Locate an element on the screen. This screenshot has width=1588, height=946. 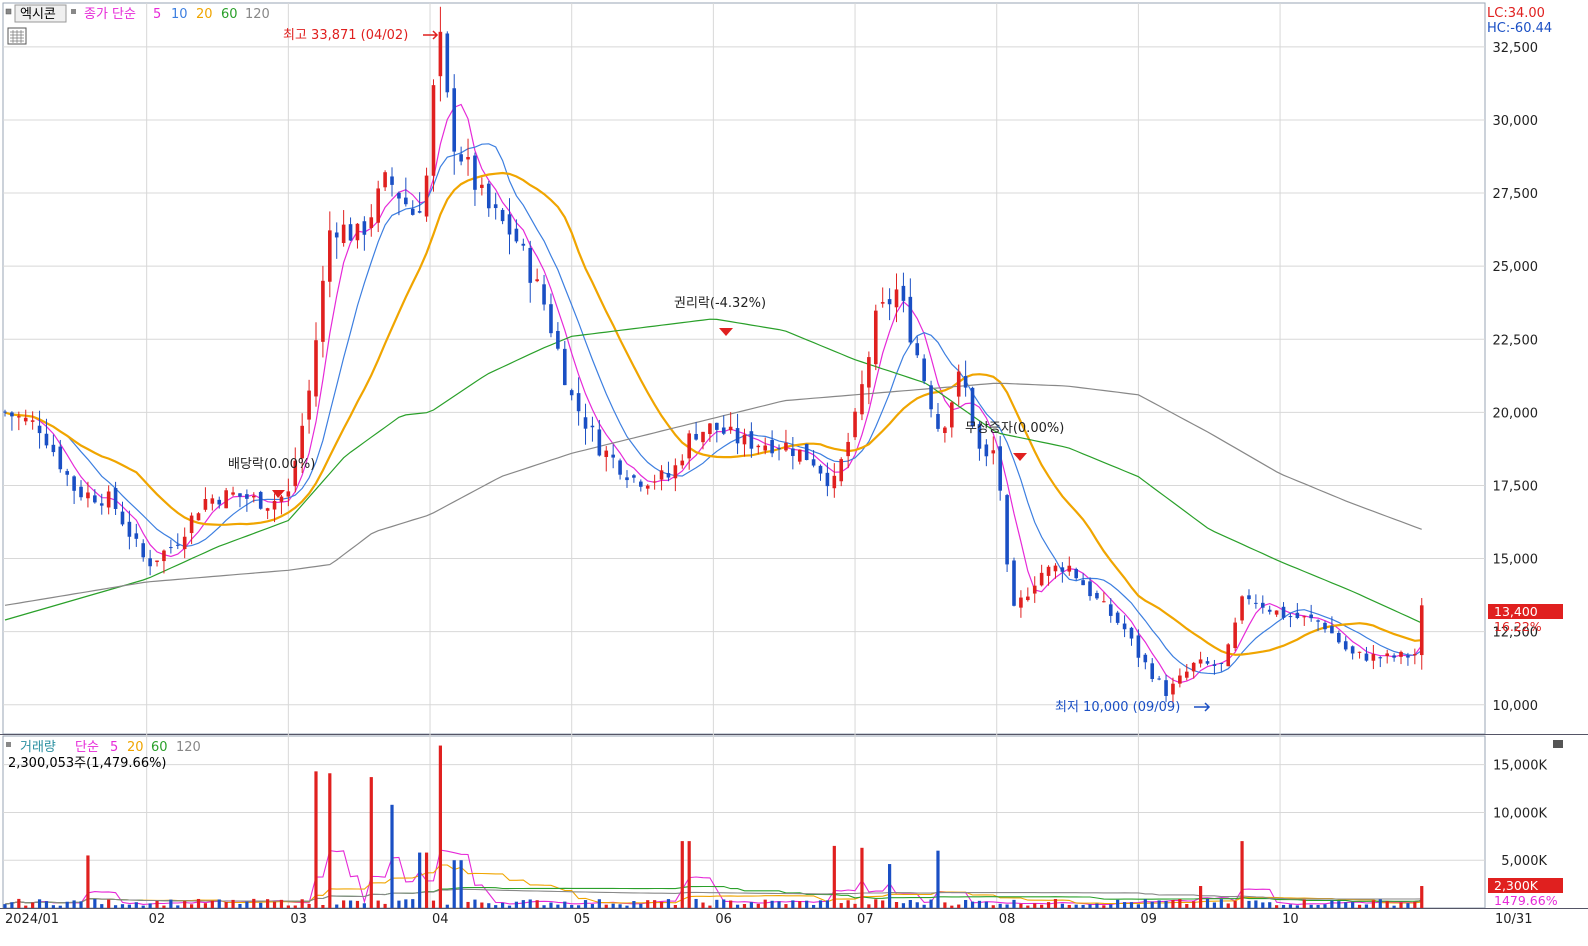
volume-tick-label: 15,000K is located at coordinates (1520, 766).